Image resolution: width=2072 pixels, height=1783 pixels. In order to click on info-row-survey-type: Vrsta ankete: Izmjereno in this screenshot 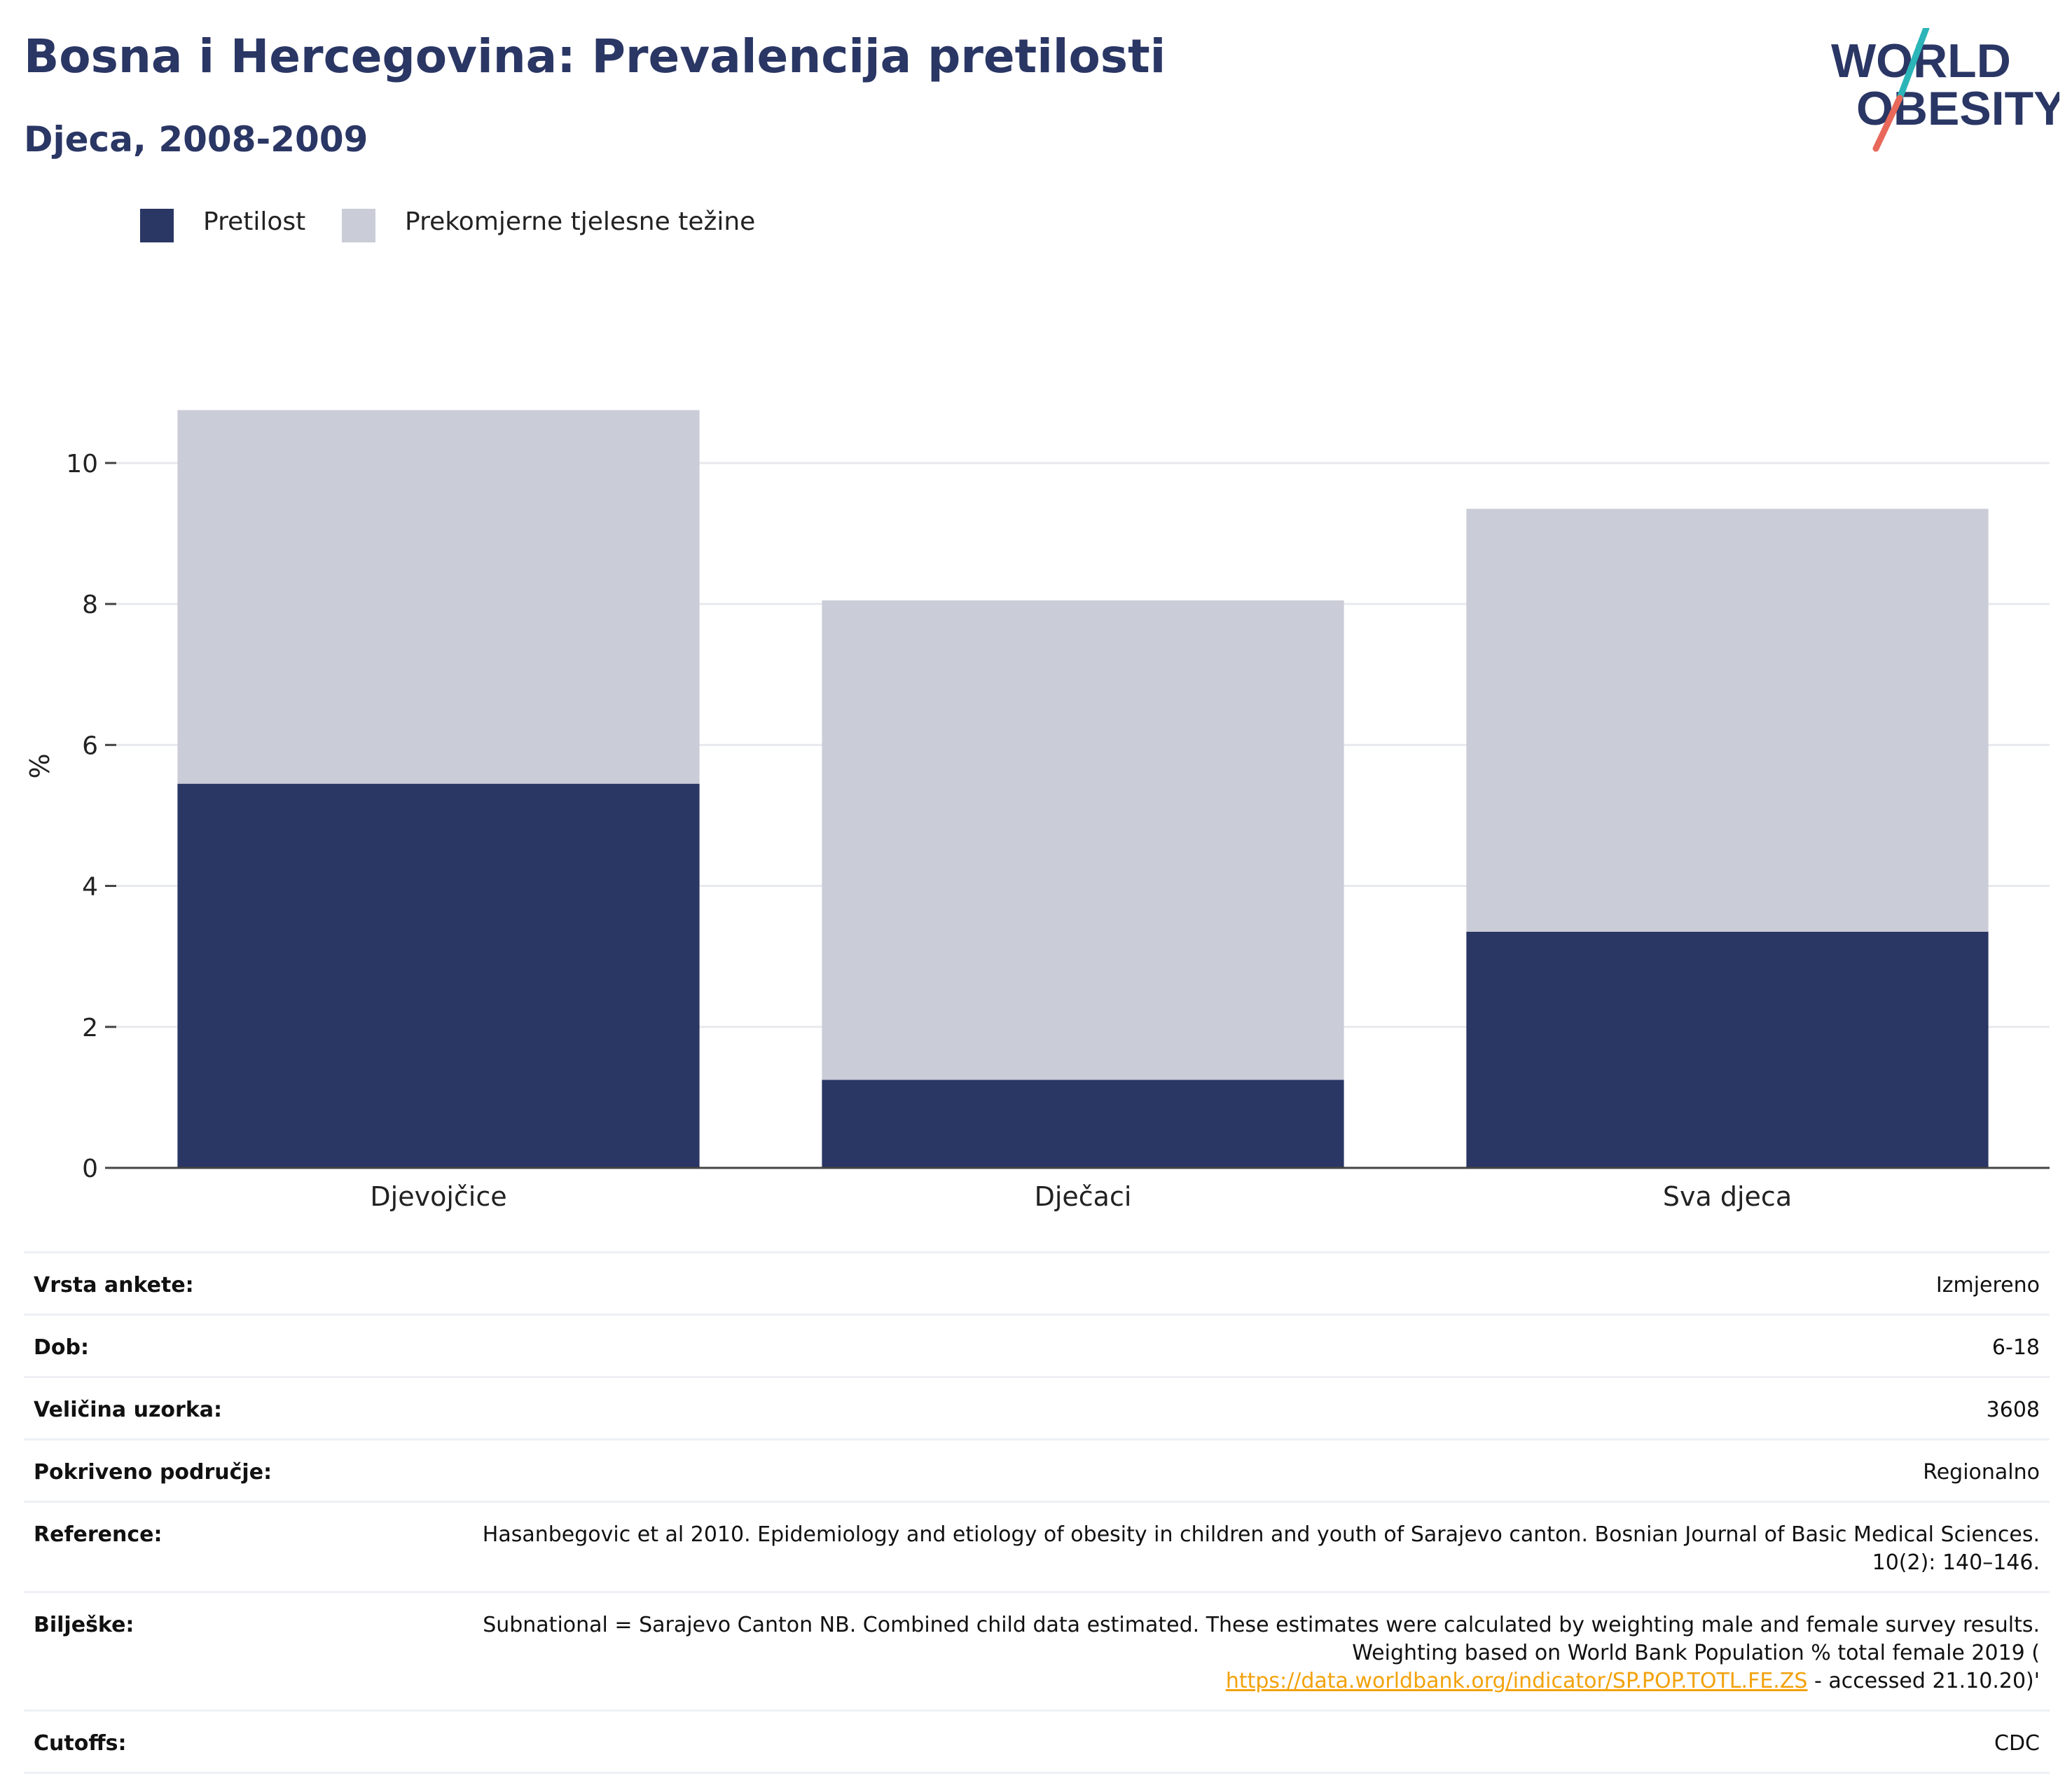, I will do `click(1037, 1283)`.